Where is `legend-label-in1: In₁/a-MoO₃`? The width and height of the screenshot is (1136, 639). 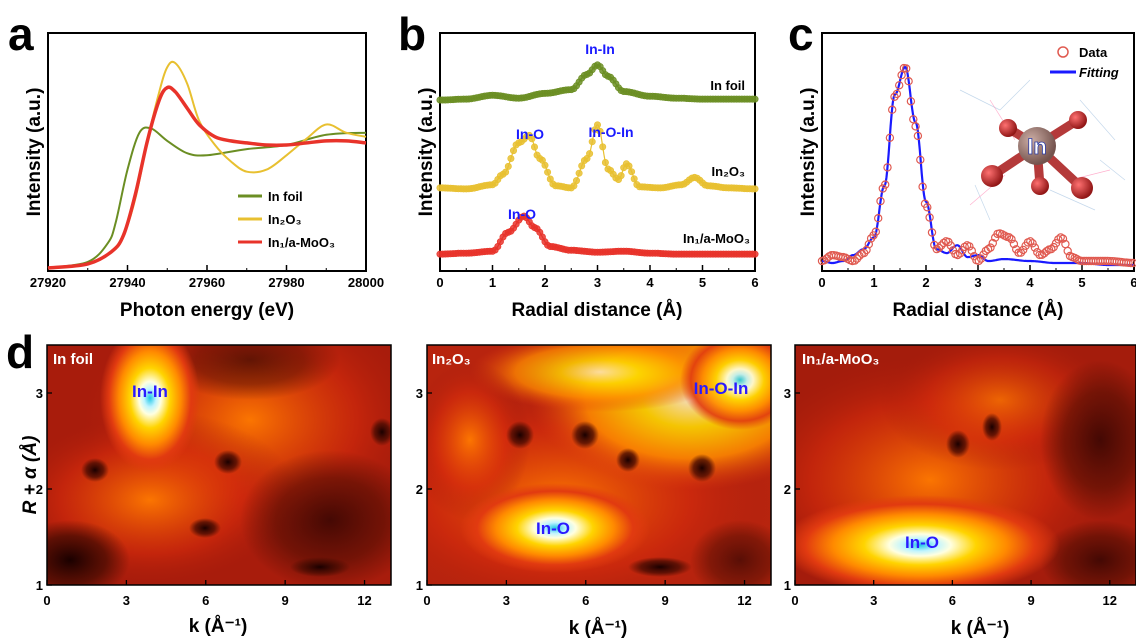
legend-label-in1: In₁/a-MoO₃ is located at coordinates (301, 242).